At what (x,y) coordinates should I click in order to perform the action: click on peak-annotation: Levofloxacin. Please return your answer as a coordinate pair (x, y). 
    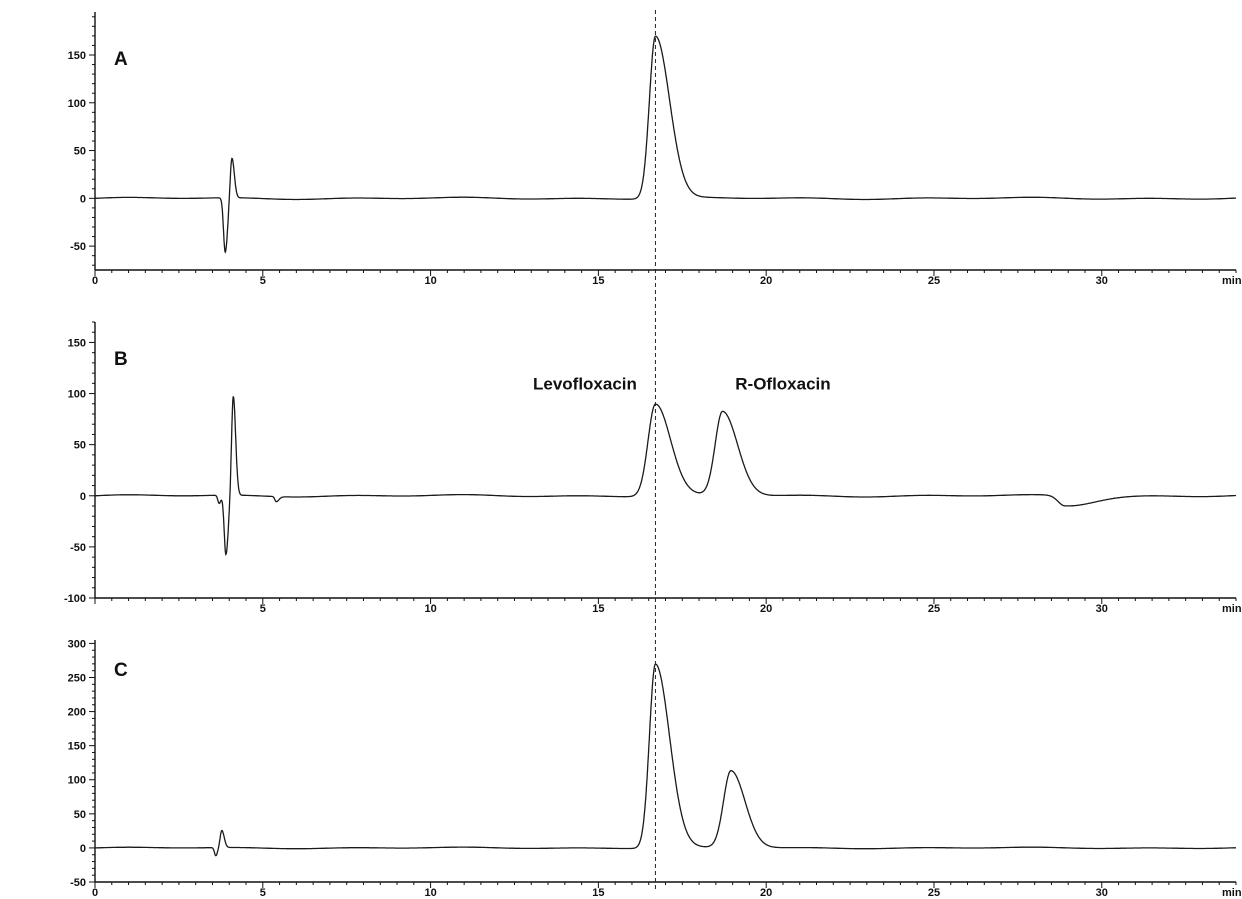
    Looking at the image, I should click on (585, 383).